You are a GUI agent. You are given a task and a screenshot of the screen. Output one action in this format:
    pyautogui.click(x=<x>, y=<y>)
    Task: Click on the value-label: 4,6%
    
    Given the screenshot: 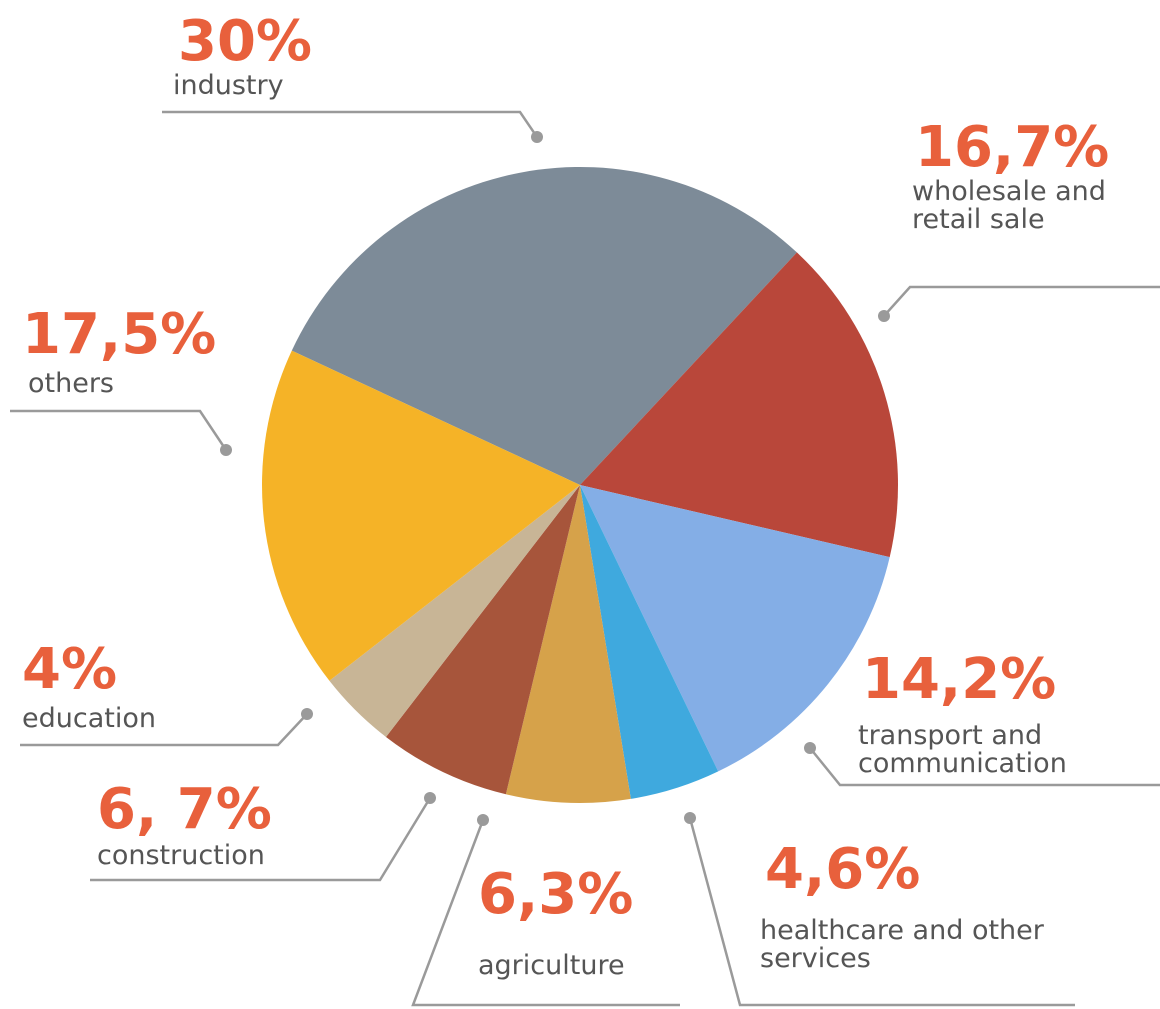 What is the action you would take?
    pyautogui.click(x=843, y=869)
    